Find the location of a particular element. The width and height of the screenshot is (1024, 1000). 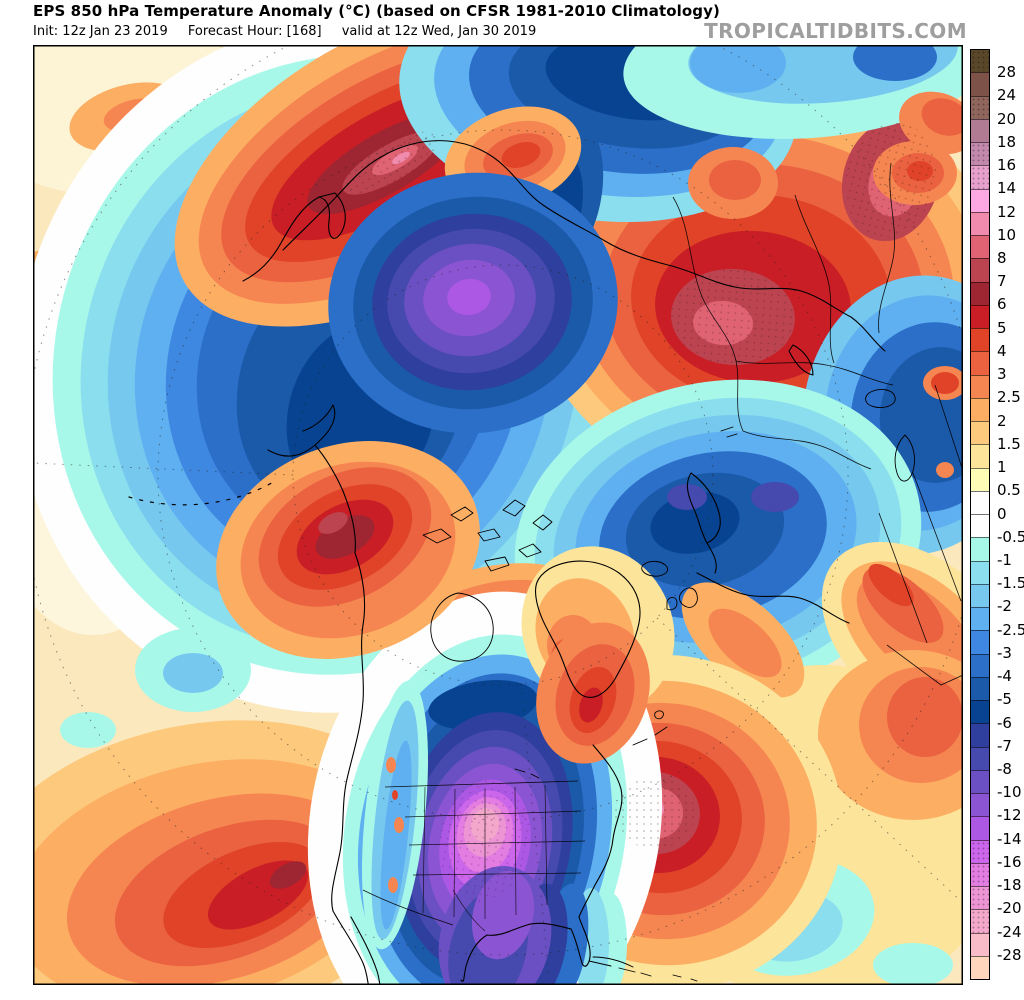

colorbar-tick-label: 2 is located at coordinates (1002, 420).